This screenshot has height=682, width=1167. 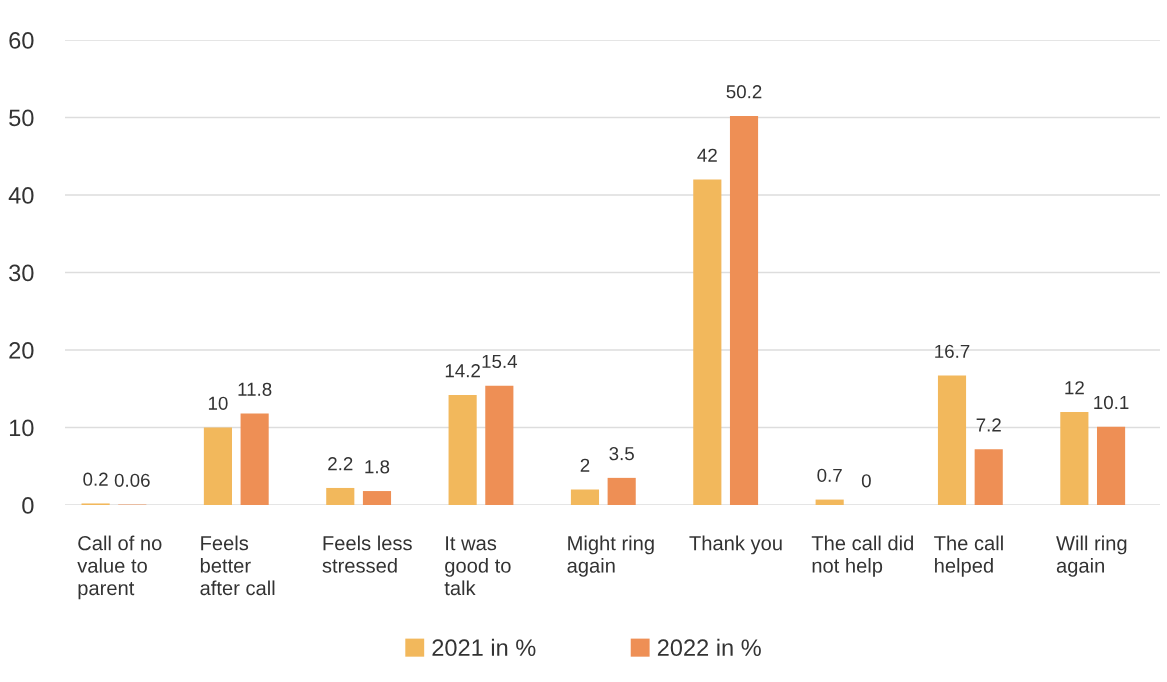 What do you see at coordinates (709, 647) in the screenshot?
I see `legend-label: 2022 in %` at bounding box center [709, 647].